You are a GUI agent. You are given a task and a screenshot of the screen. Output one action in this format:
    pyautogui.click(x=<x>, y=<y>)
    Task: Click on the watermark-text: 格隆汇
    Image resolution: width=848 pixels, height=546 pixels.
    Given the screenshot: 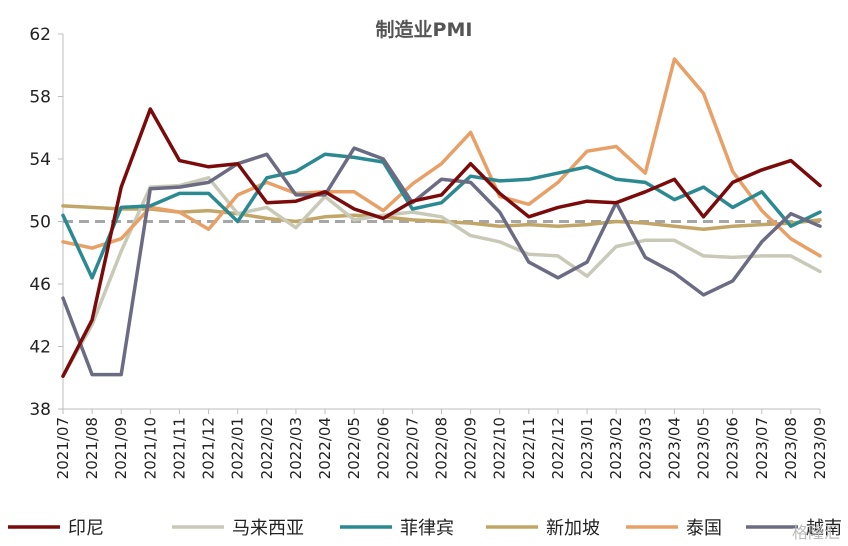 What is the action you would take?
    pyautogui.click(x=816, y=532)
    